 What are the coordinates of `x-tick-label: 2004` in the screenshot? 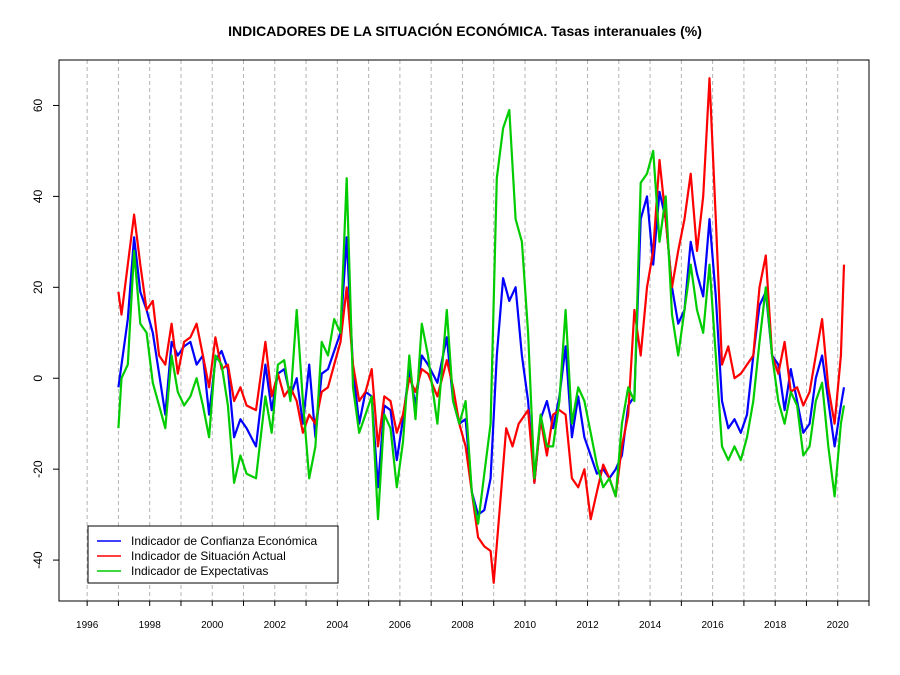 It's located at (337, 625).